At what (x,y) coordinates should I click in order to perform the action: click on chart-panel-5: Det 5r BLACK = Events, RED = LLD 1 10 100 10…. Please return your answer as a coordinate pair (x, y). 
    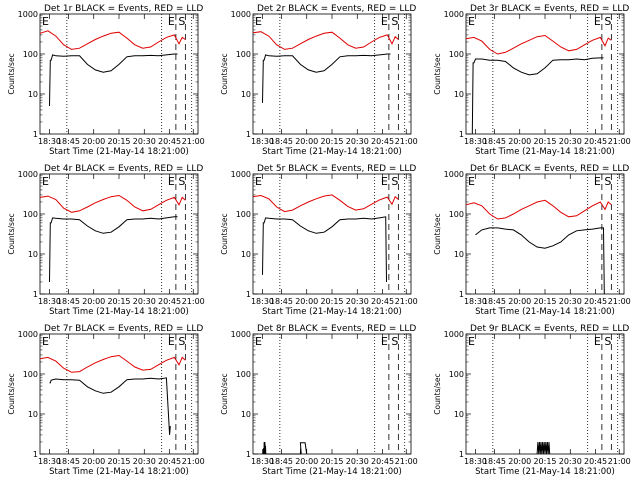
    Looking at the image, I should click on (319, 240).